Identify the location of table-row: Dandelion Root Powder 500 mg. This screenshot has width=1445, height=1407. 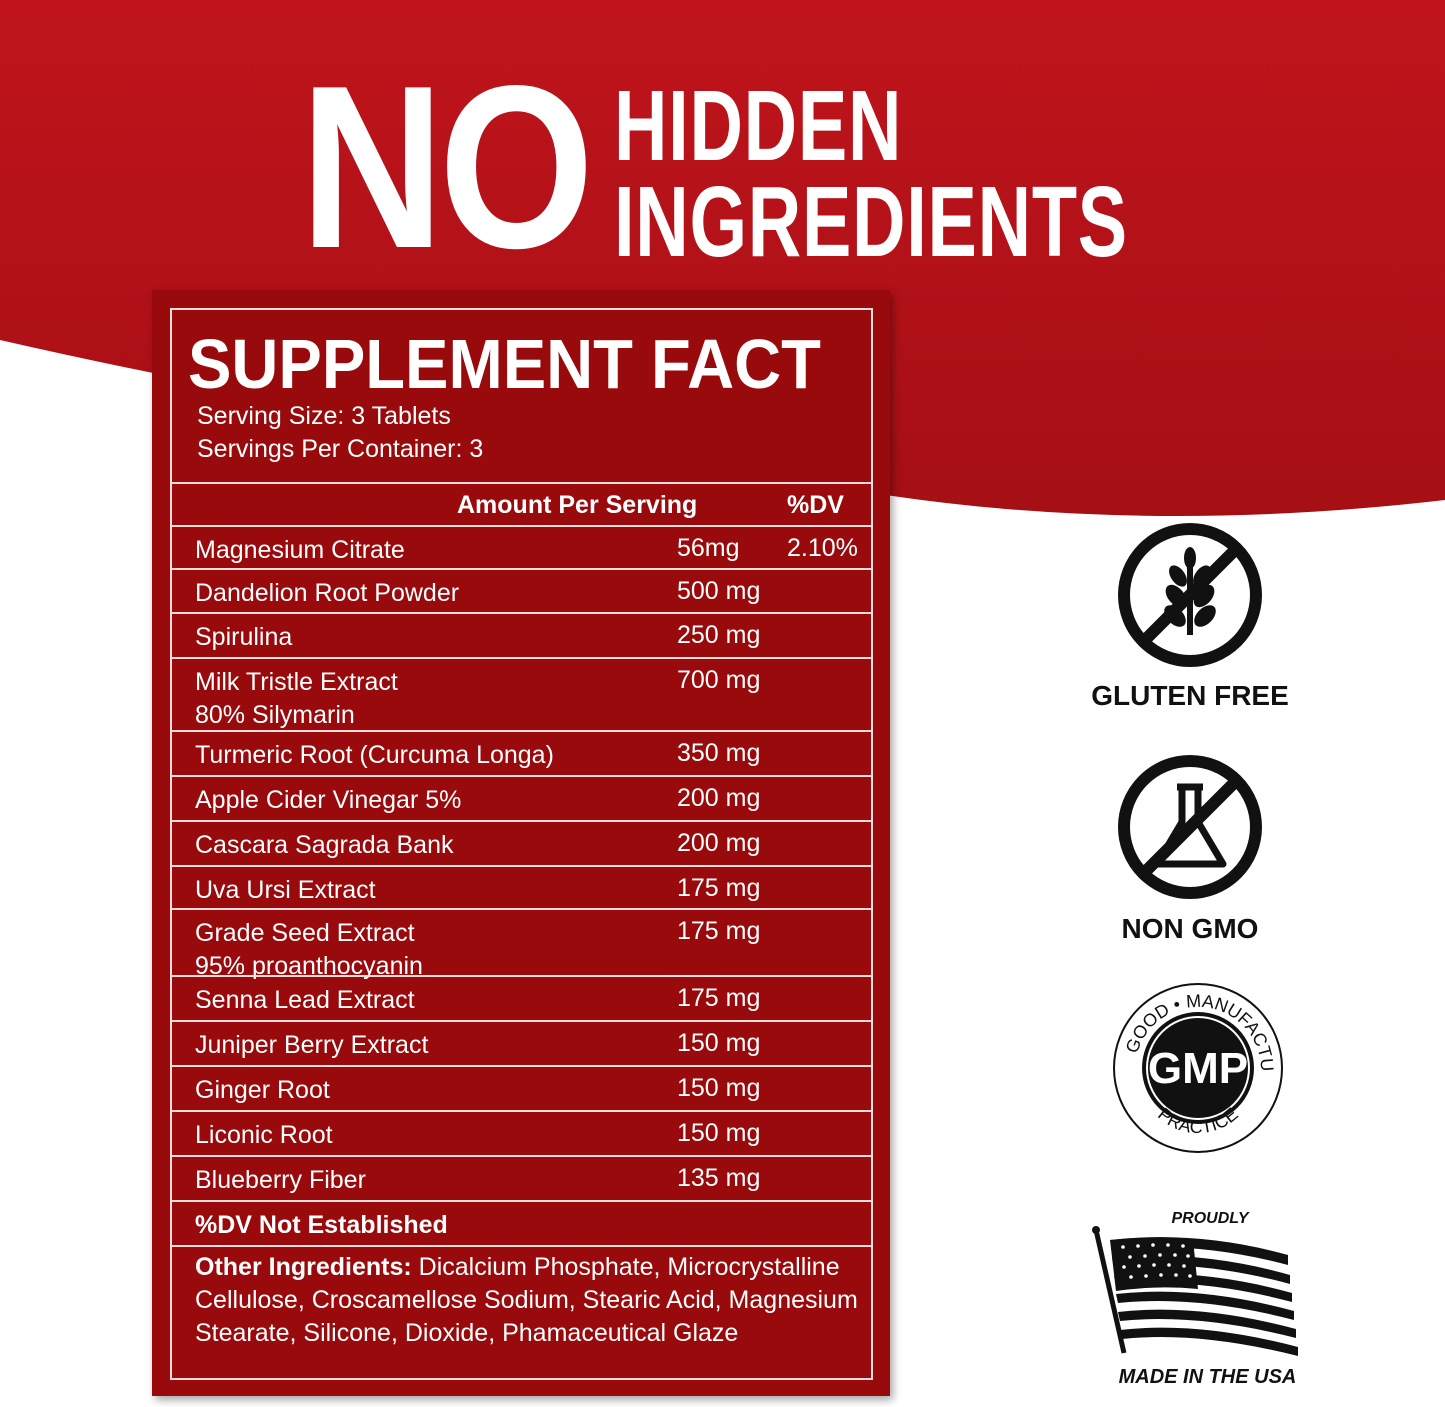
(521, 591).